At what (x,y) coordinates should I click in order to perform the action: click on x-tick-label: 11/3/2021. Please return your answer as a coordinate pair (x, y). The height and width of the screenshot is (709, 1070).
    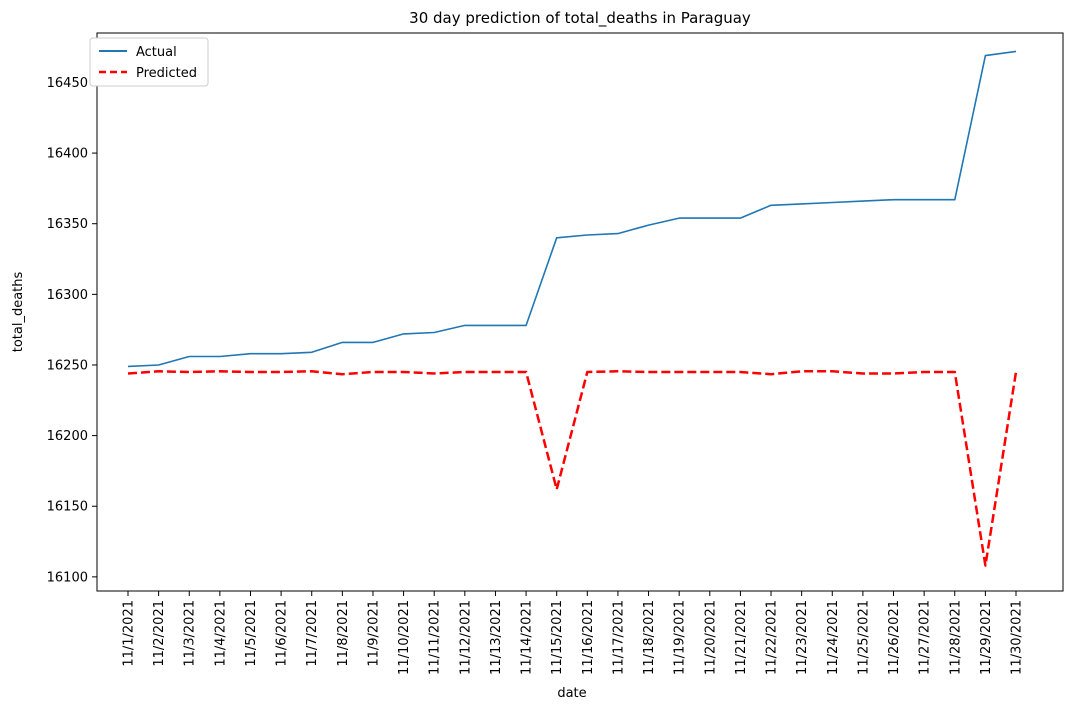
    Looking at the image, I should click on (190, 633).